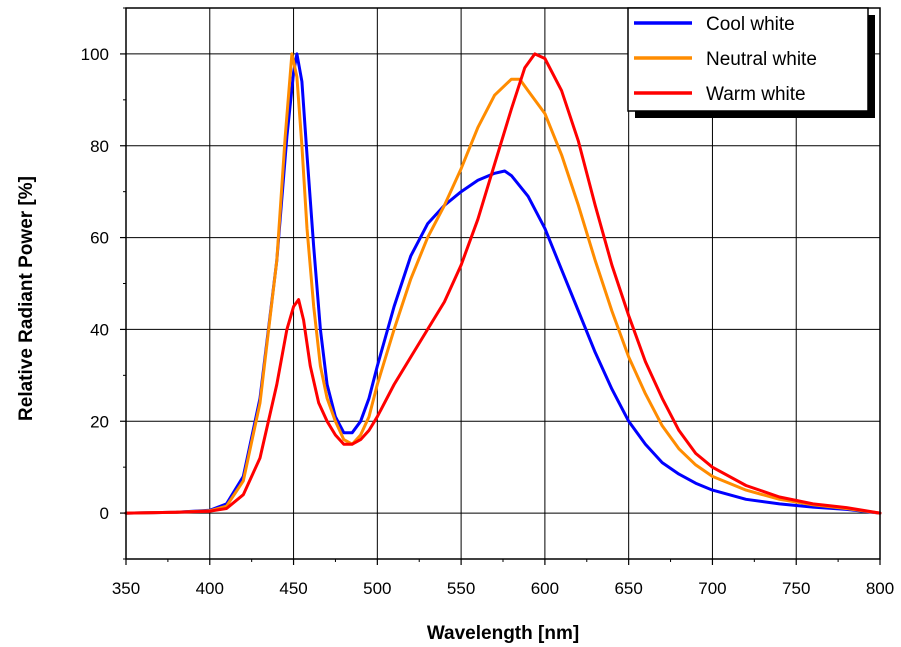 The width and height of the screenshot is (901, 647). What do you see at coordinates (880, 588) in the screenshot?
I see `x-tick-label: 800` at bounding box center [880, 588].